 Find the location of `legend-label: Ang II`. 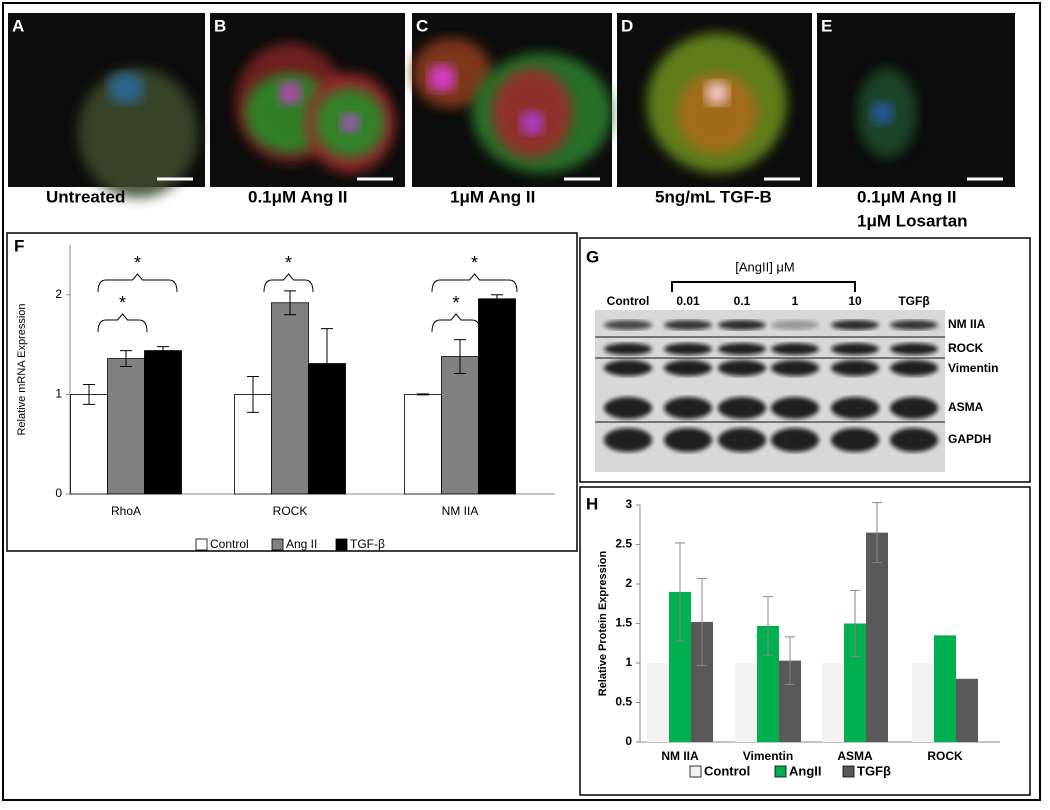

legend-label: Ang II is located at coordinates (301, 544).